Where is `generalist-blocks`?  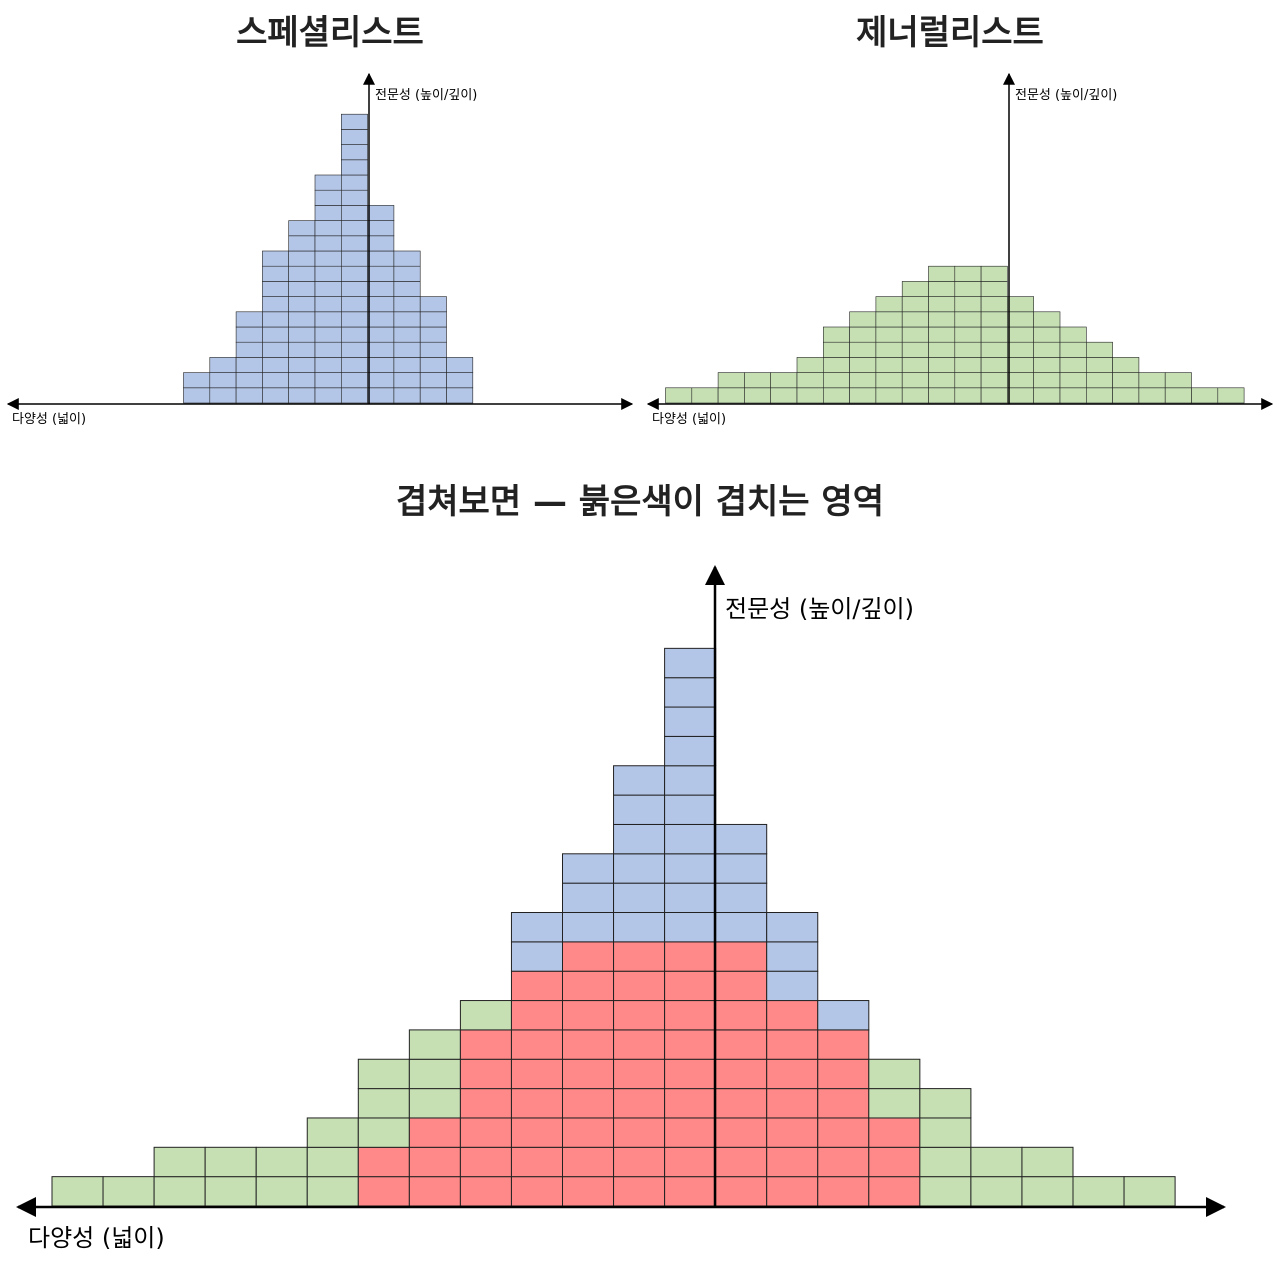
generalist-blocks is located at coordinates (955, 334).